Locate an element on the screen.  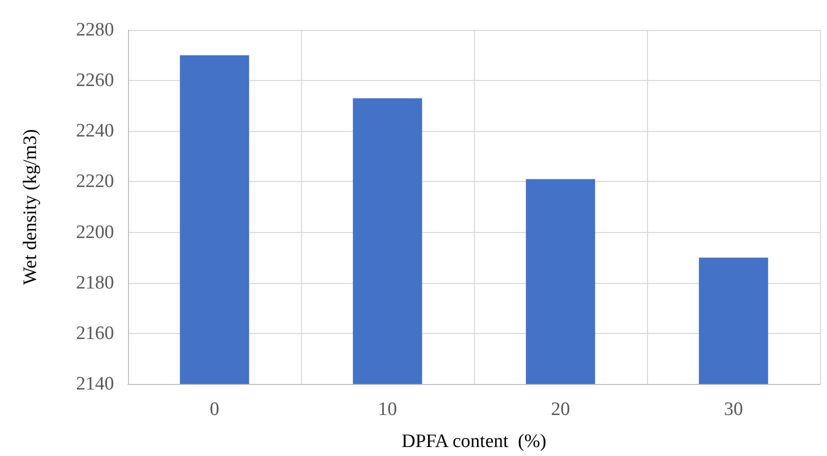
y-axis-title: Wet density (kg/m3) is located at coordinates (30, 207).